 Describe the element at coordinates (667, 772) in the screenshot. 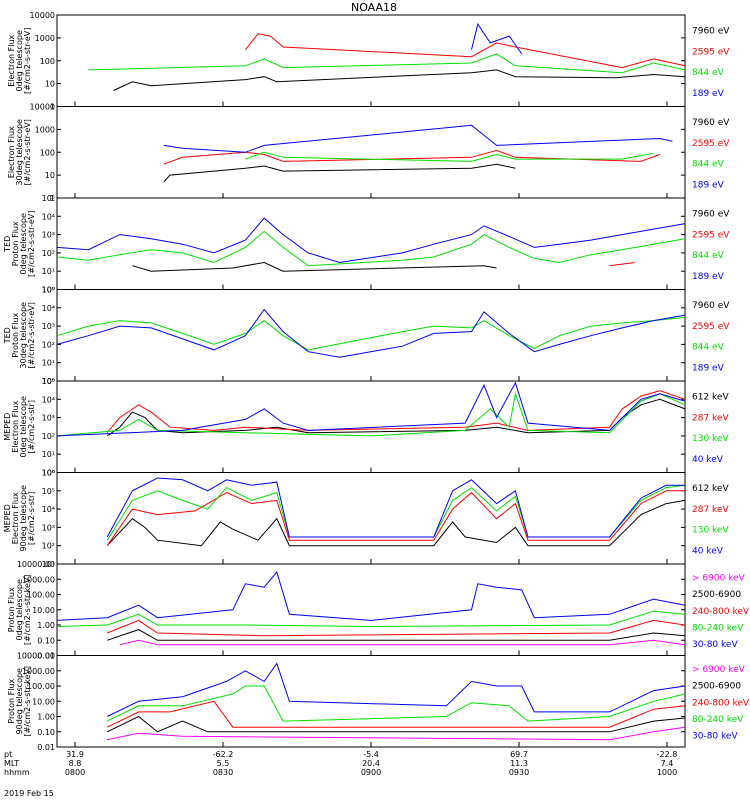

I see `x-tick-hhmm: 1000` at that location.